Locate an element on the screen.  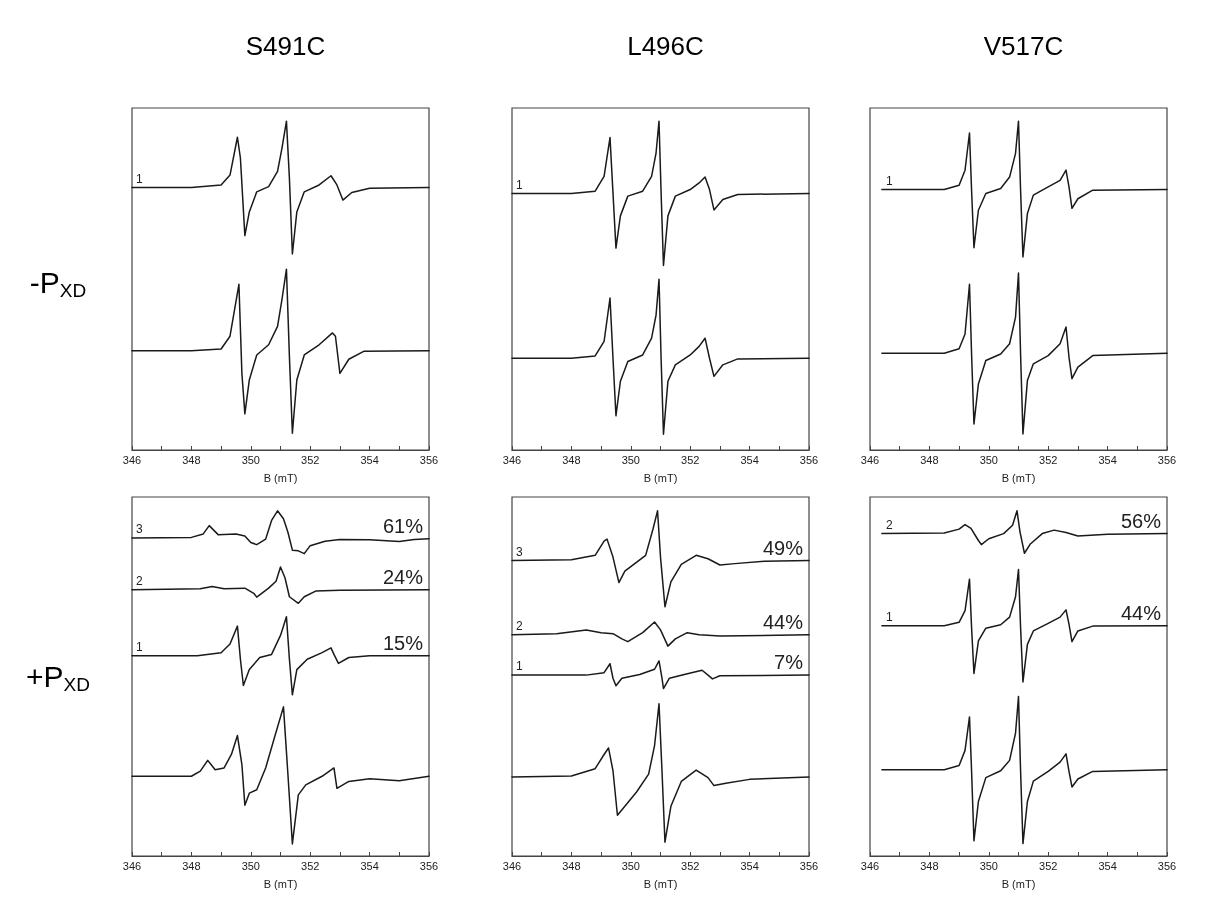
annotation: 61% is located at coordinates (403, 525).